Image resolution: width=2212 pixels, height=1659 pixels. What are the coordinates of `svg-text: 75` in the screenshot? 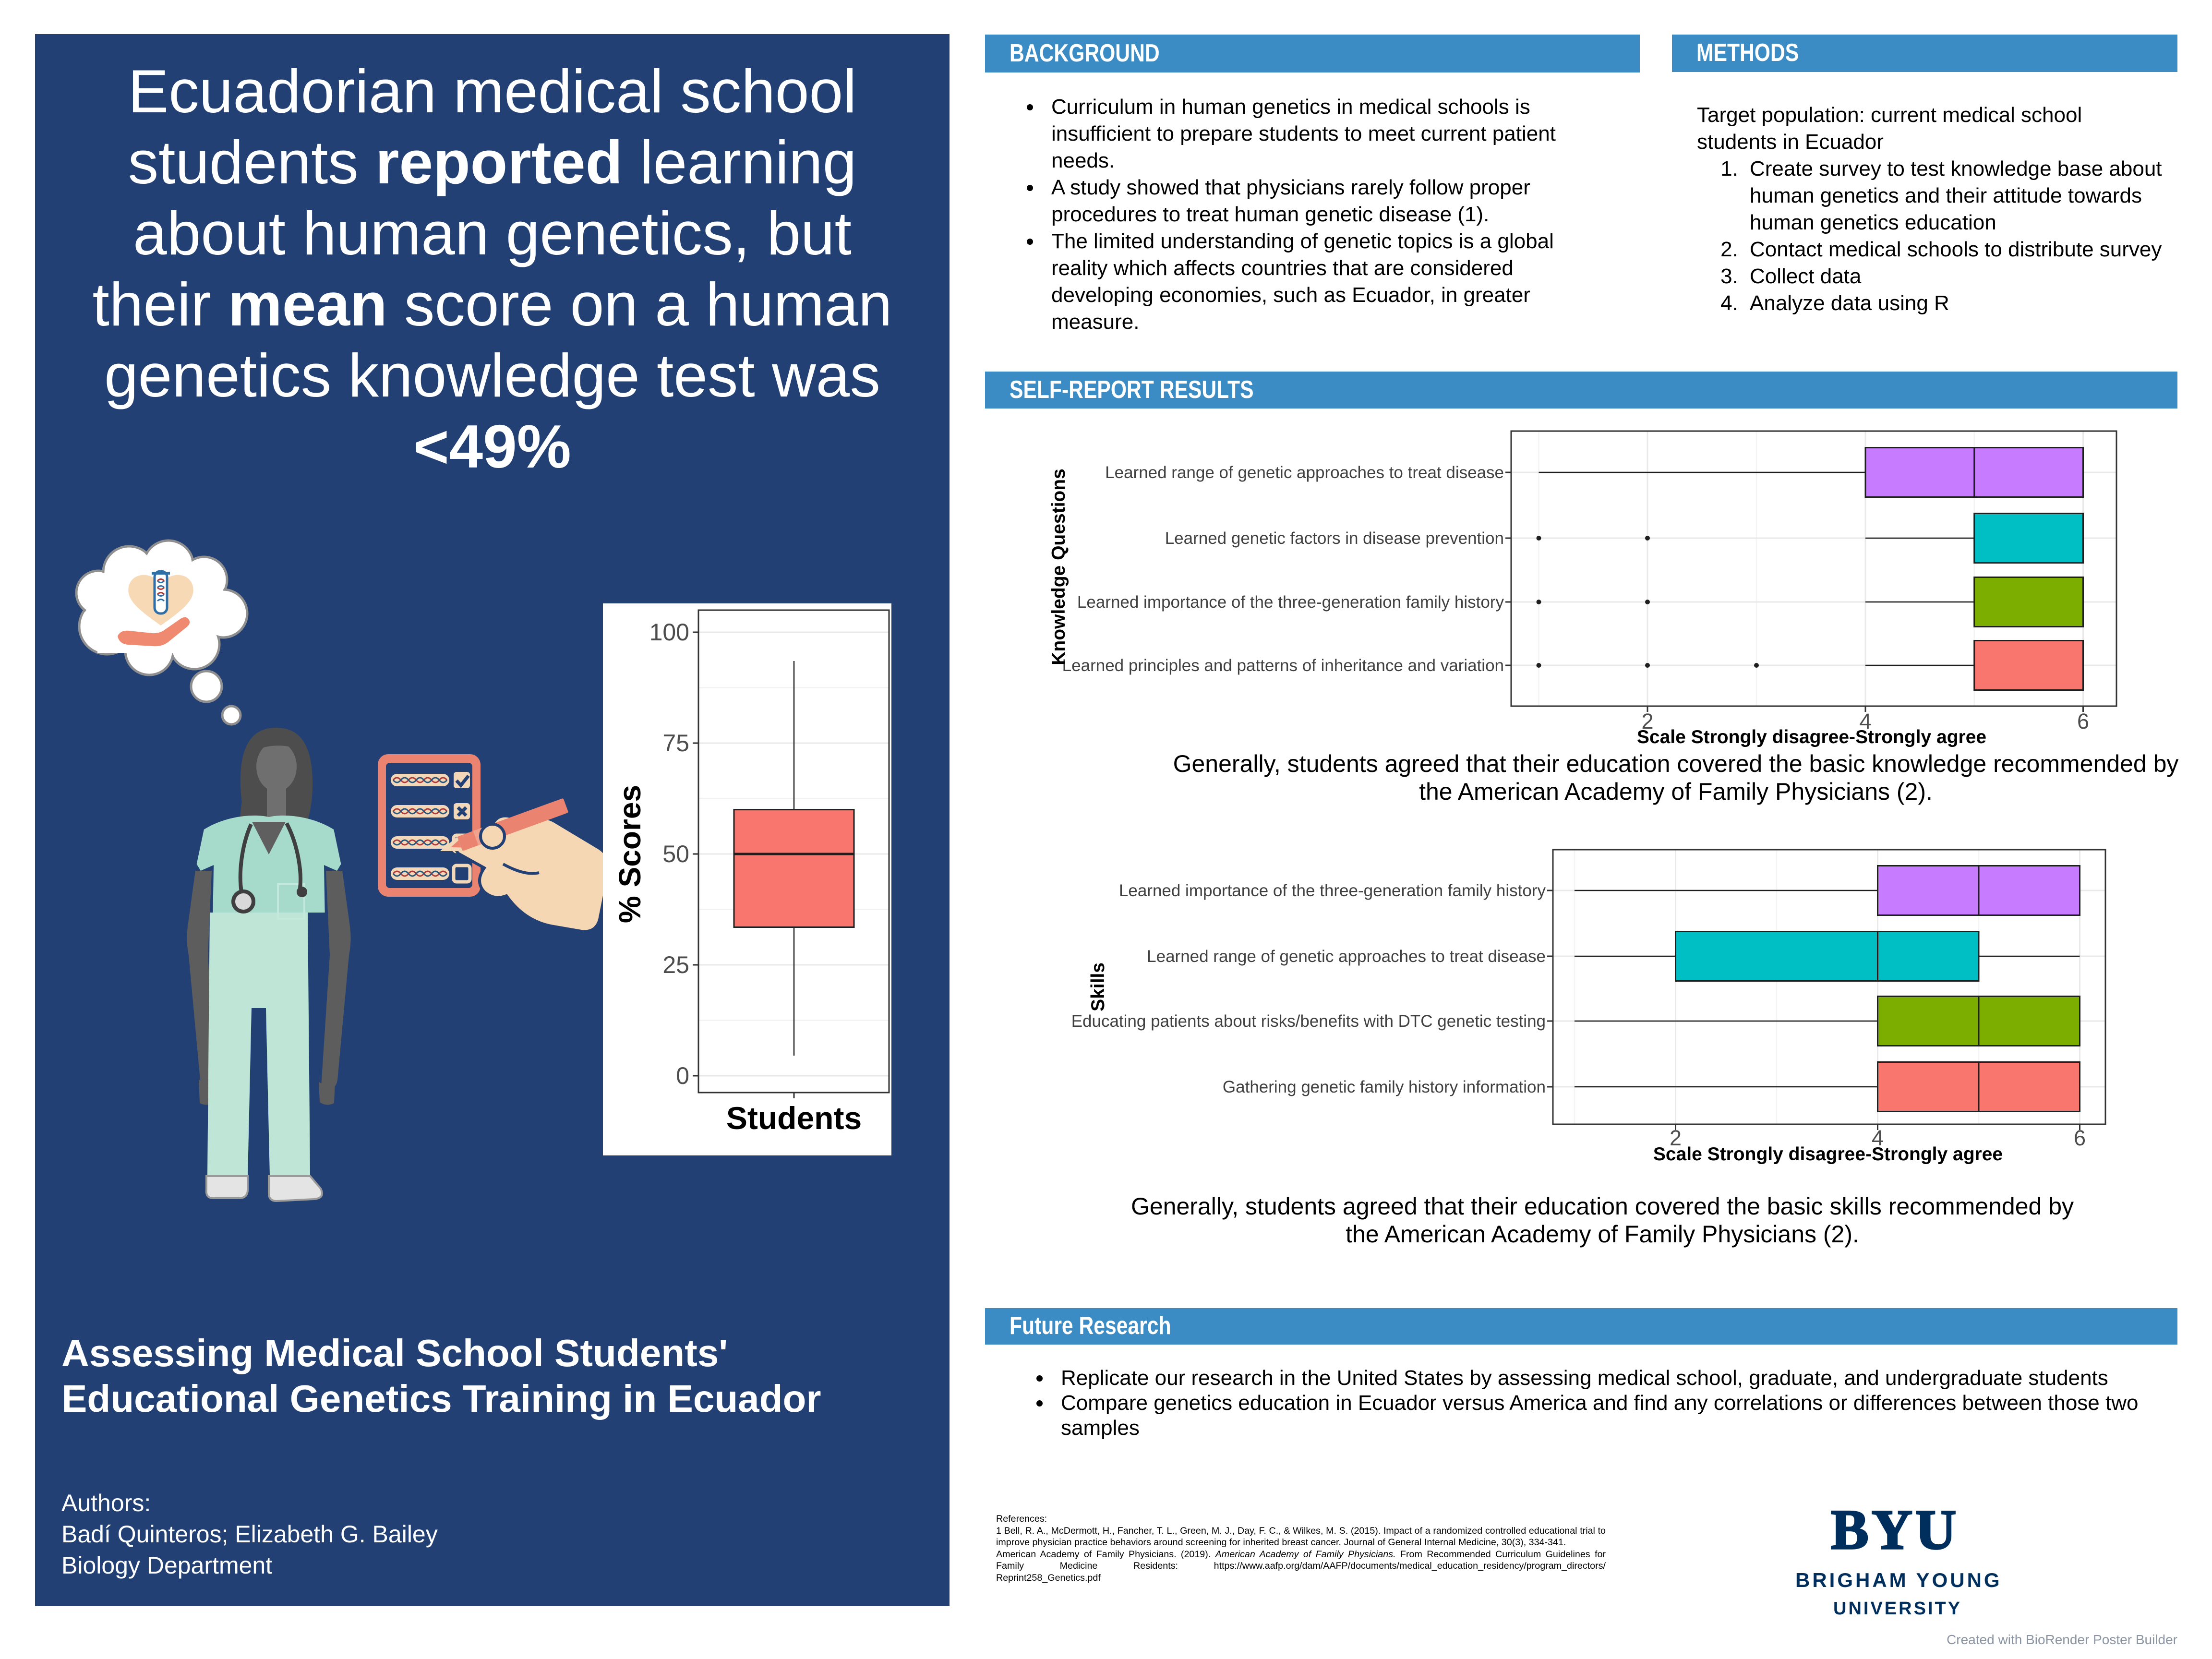 It's located at (675, 743).